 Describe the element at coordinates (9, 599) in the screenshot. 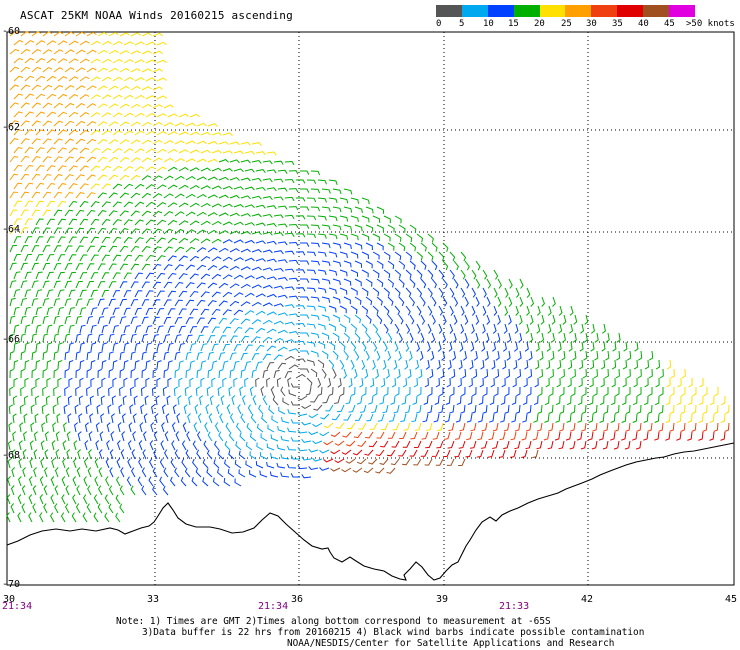

I see `lon-label: 30` at that location.